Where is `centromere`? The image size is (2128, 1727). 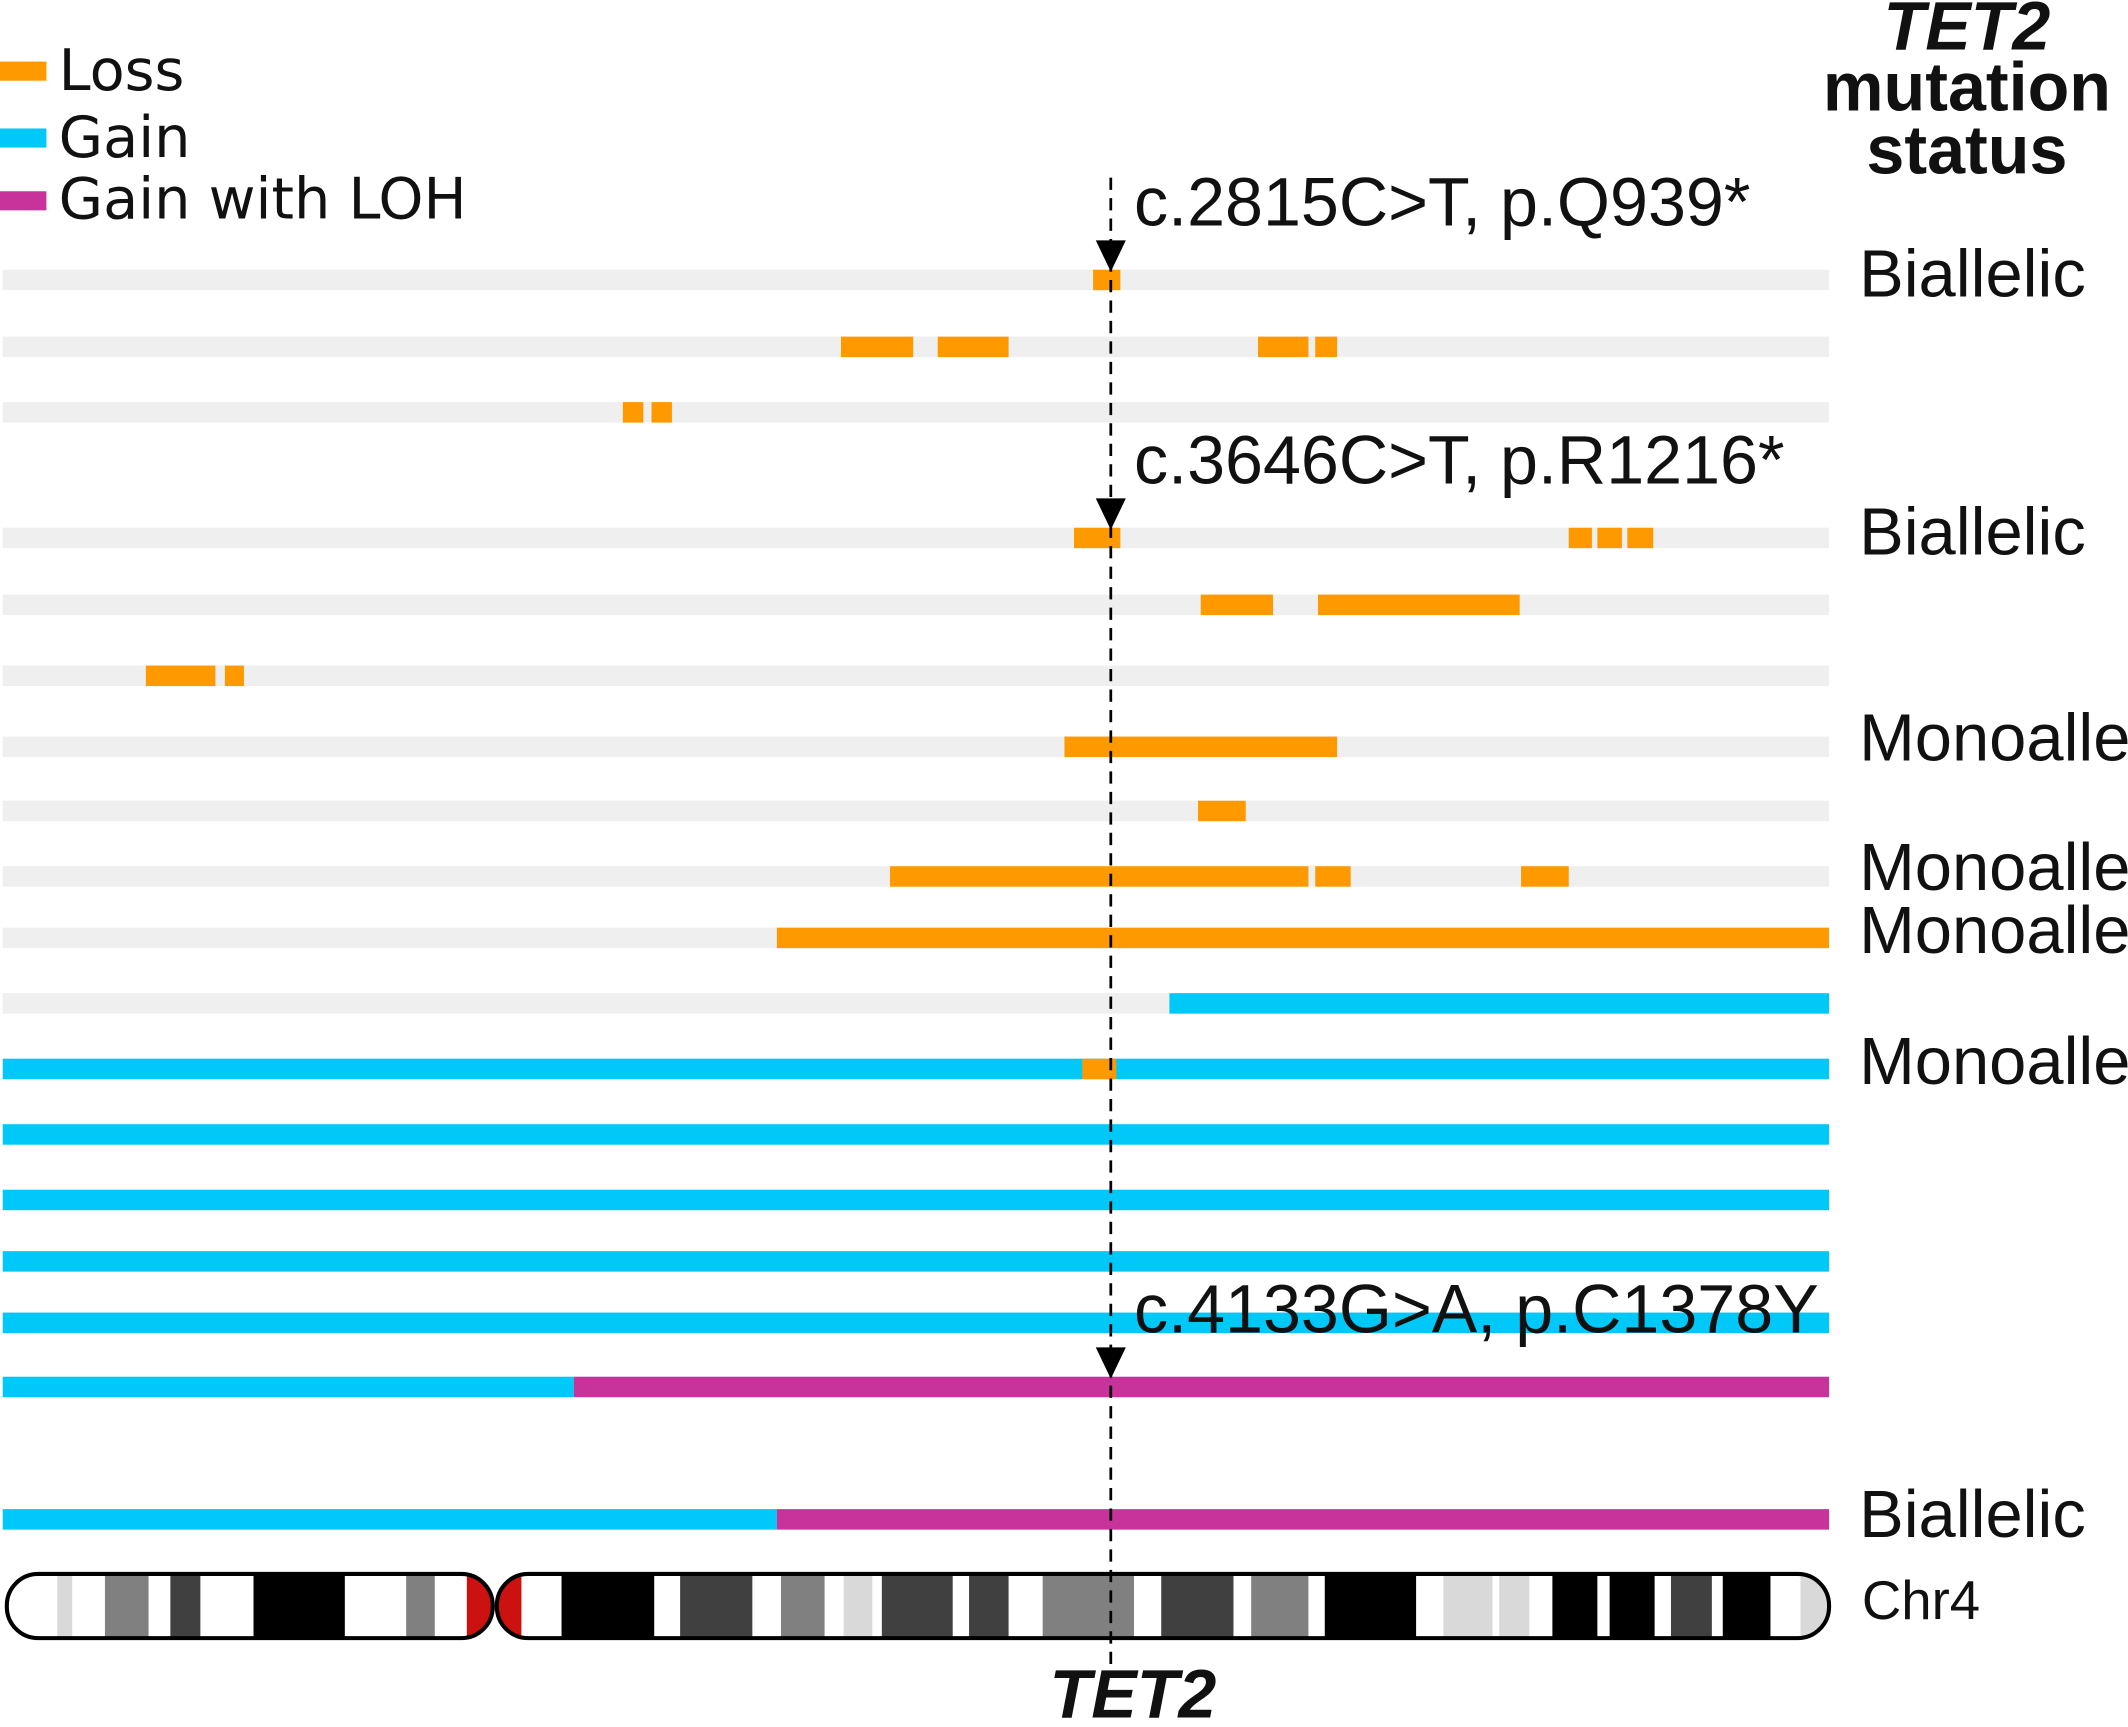 centromere is located at coordinates (509, 1606).